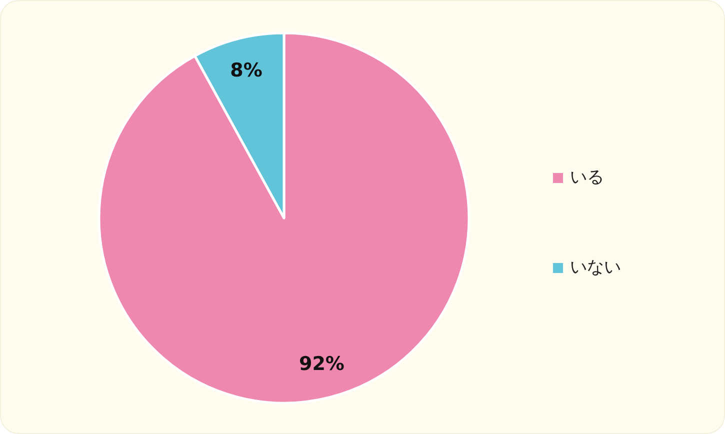 This screenshot has width=725, height=434. I want to click on legend-label: いる, so click(587, 178).